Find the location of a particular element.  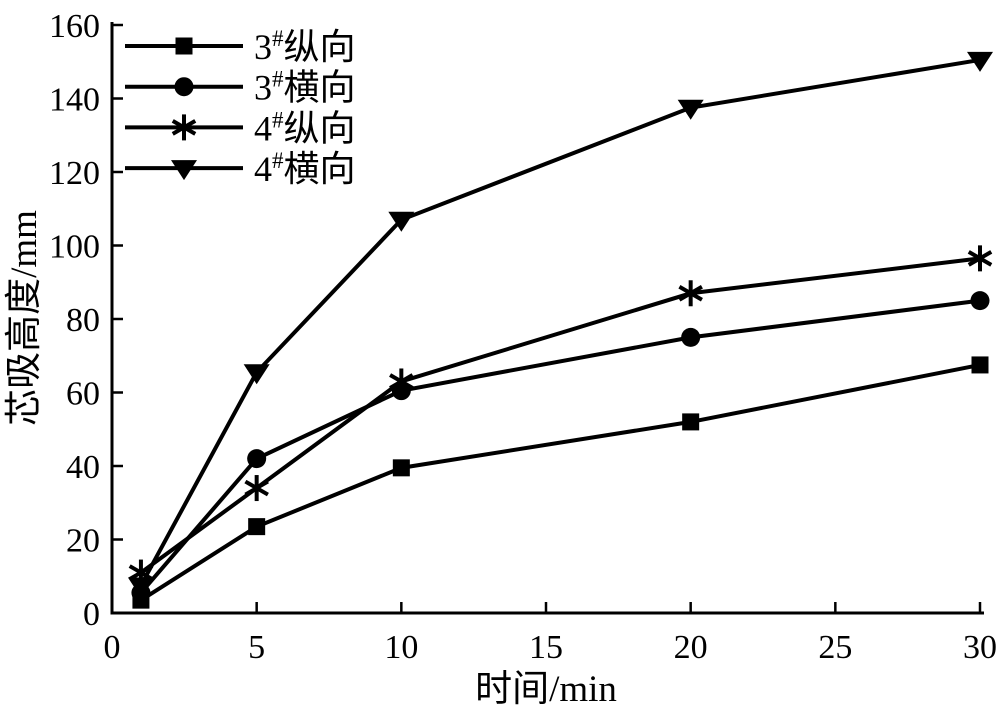

x-tick-label: 0 is located at coordinates (112, 647).